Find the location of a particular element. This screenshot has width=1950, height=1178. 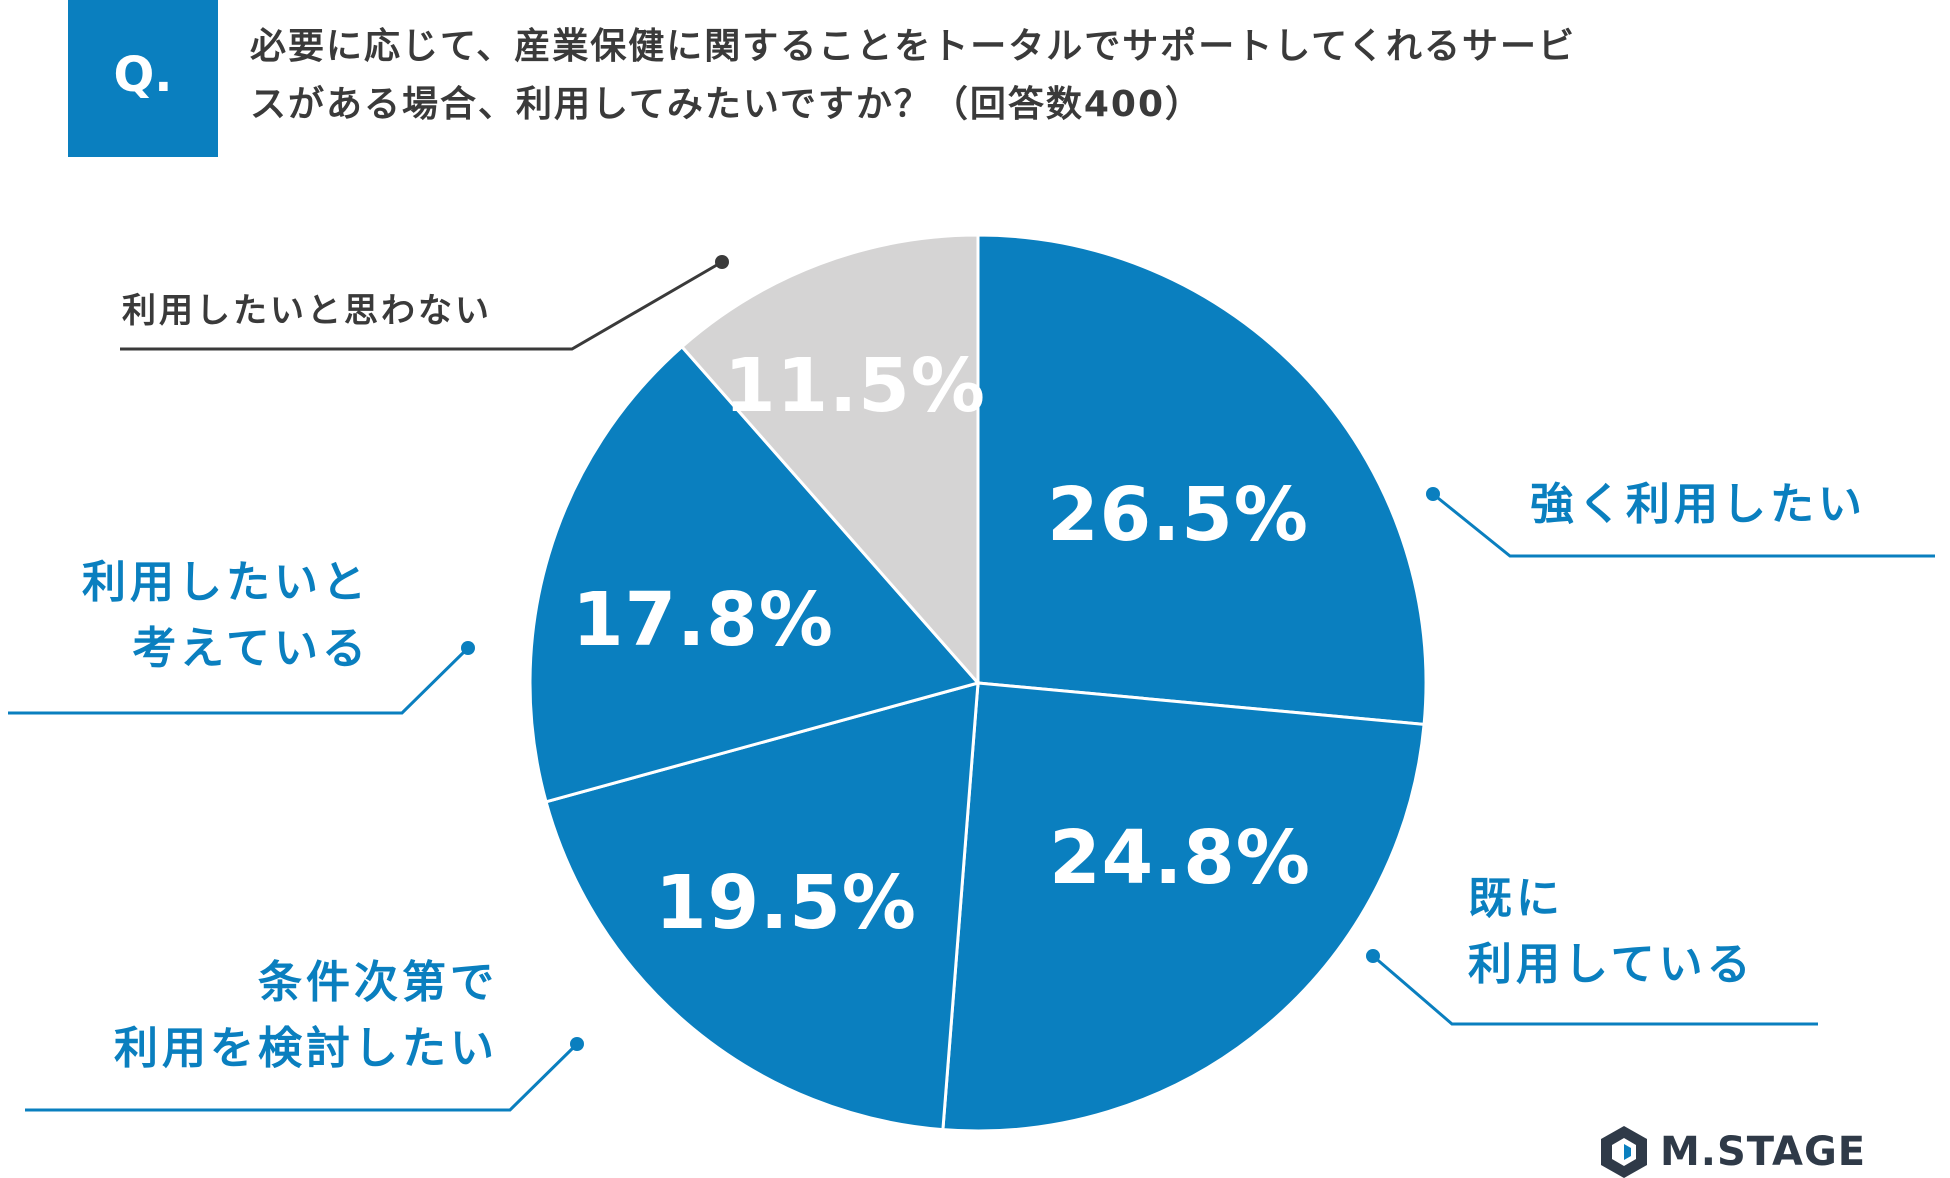

legend-label-not-want: 利用したいと思わない is located at coordinates (307, 311).